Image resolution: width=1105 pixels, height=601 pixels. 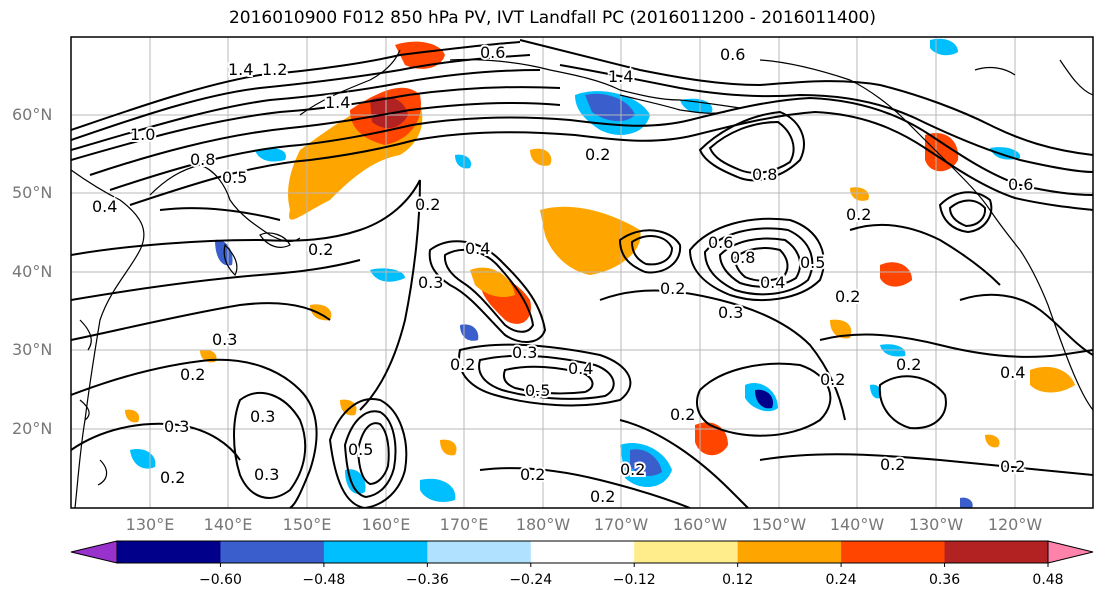 I want to click on lat-label: 40°N, so click(x=32, y=271).